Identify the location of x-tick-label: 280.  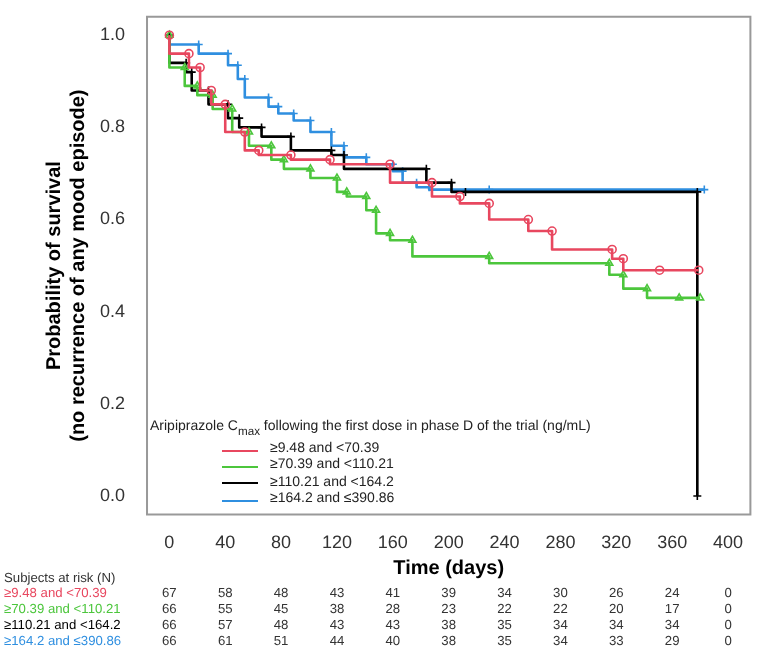
(560, 542).